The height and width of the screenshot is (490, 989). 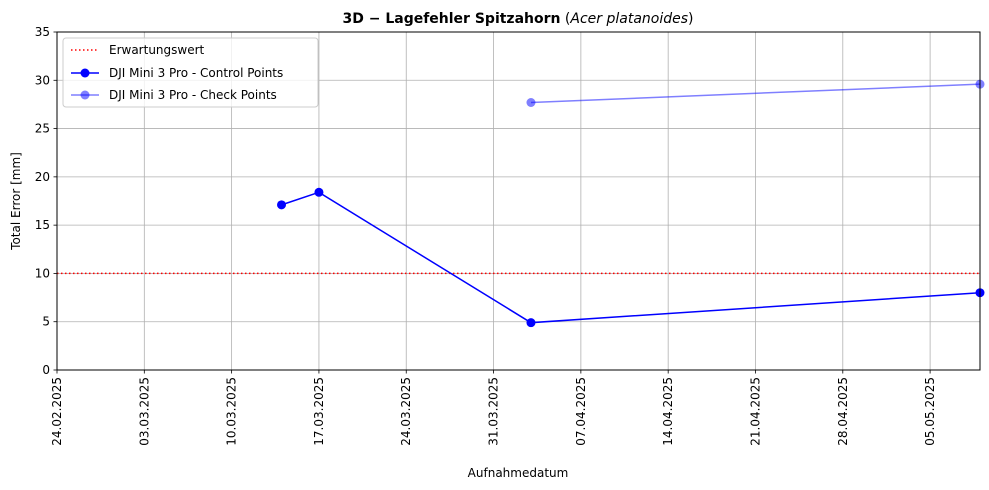 What do you see at coordinates (46, 322) in the screenshot?
I see `y-tick-label: 5` at bounding box center [46, 322].